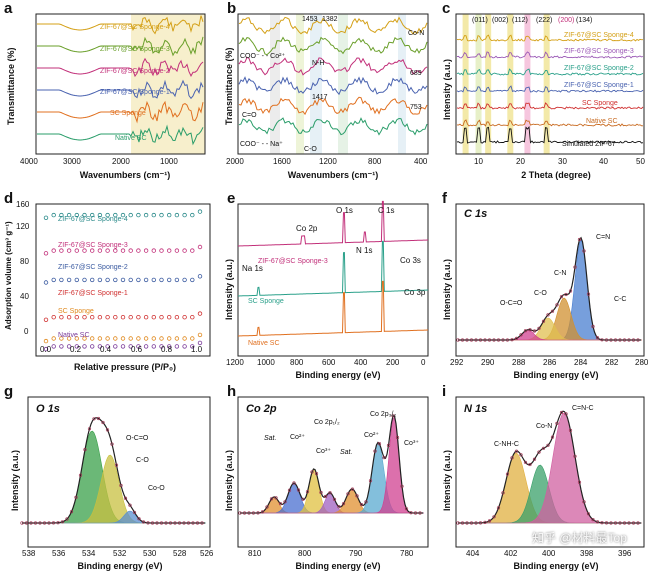 The width and height of the screenshot is (650, 571). What do you see at coordinates (416, 33) in the screenshot?
I see `panel-b-ann-con: Co-N` at bounding box center [416, 33].